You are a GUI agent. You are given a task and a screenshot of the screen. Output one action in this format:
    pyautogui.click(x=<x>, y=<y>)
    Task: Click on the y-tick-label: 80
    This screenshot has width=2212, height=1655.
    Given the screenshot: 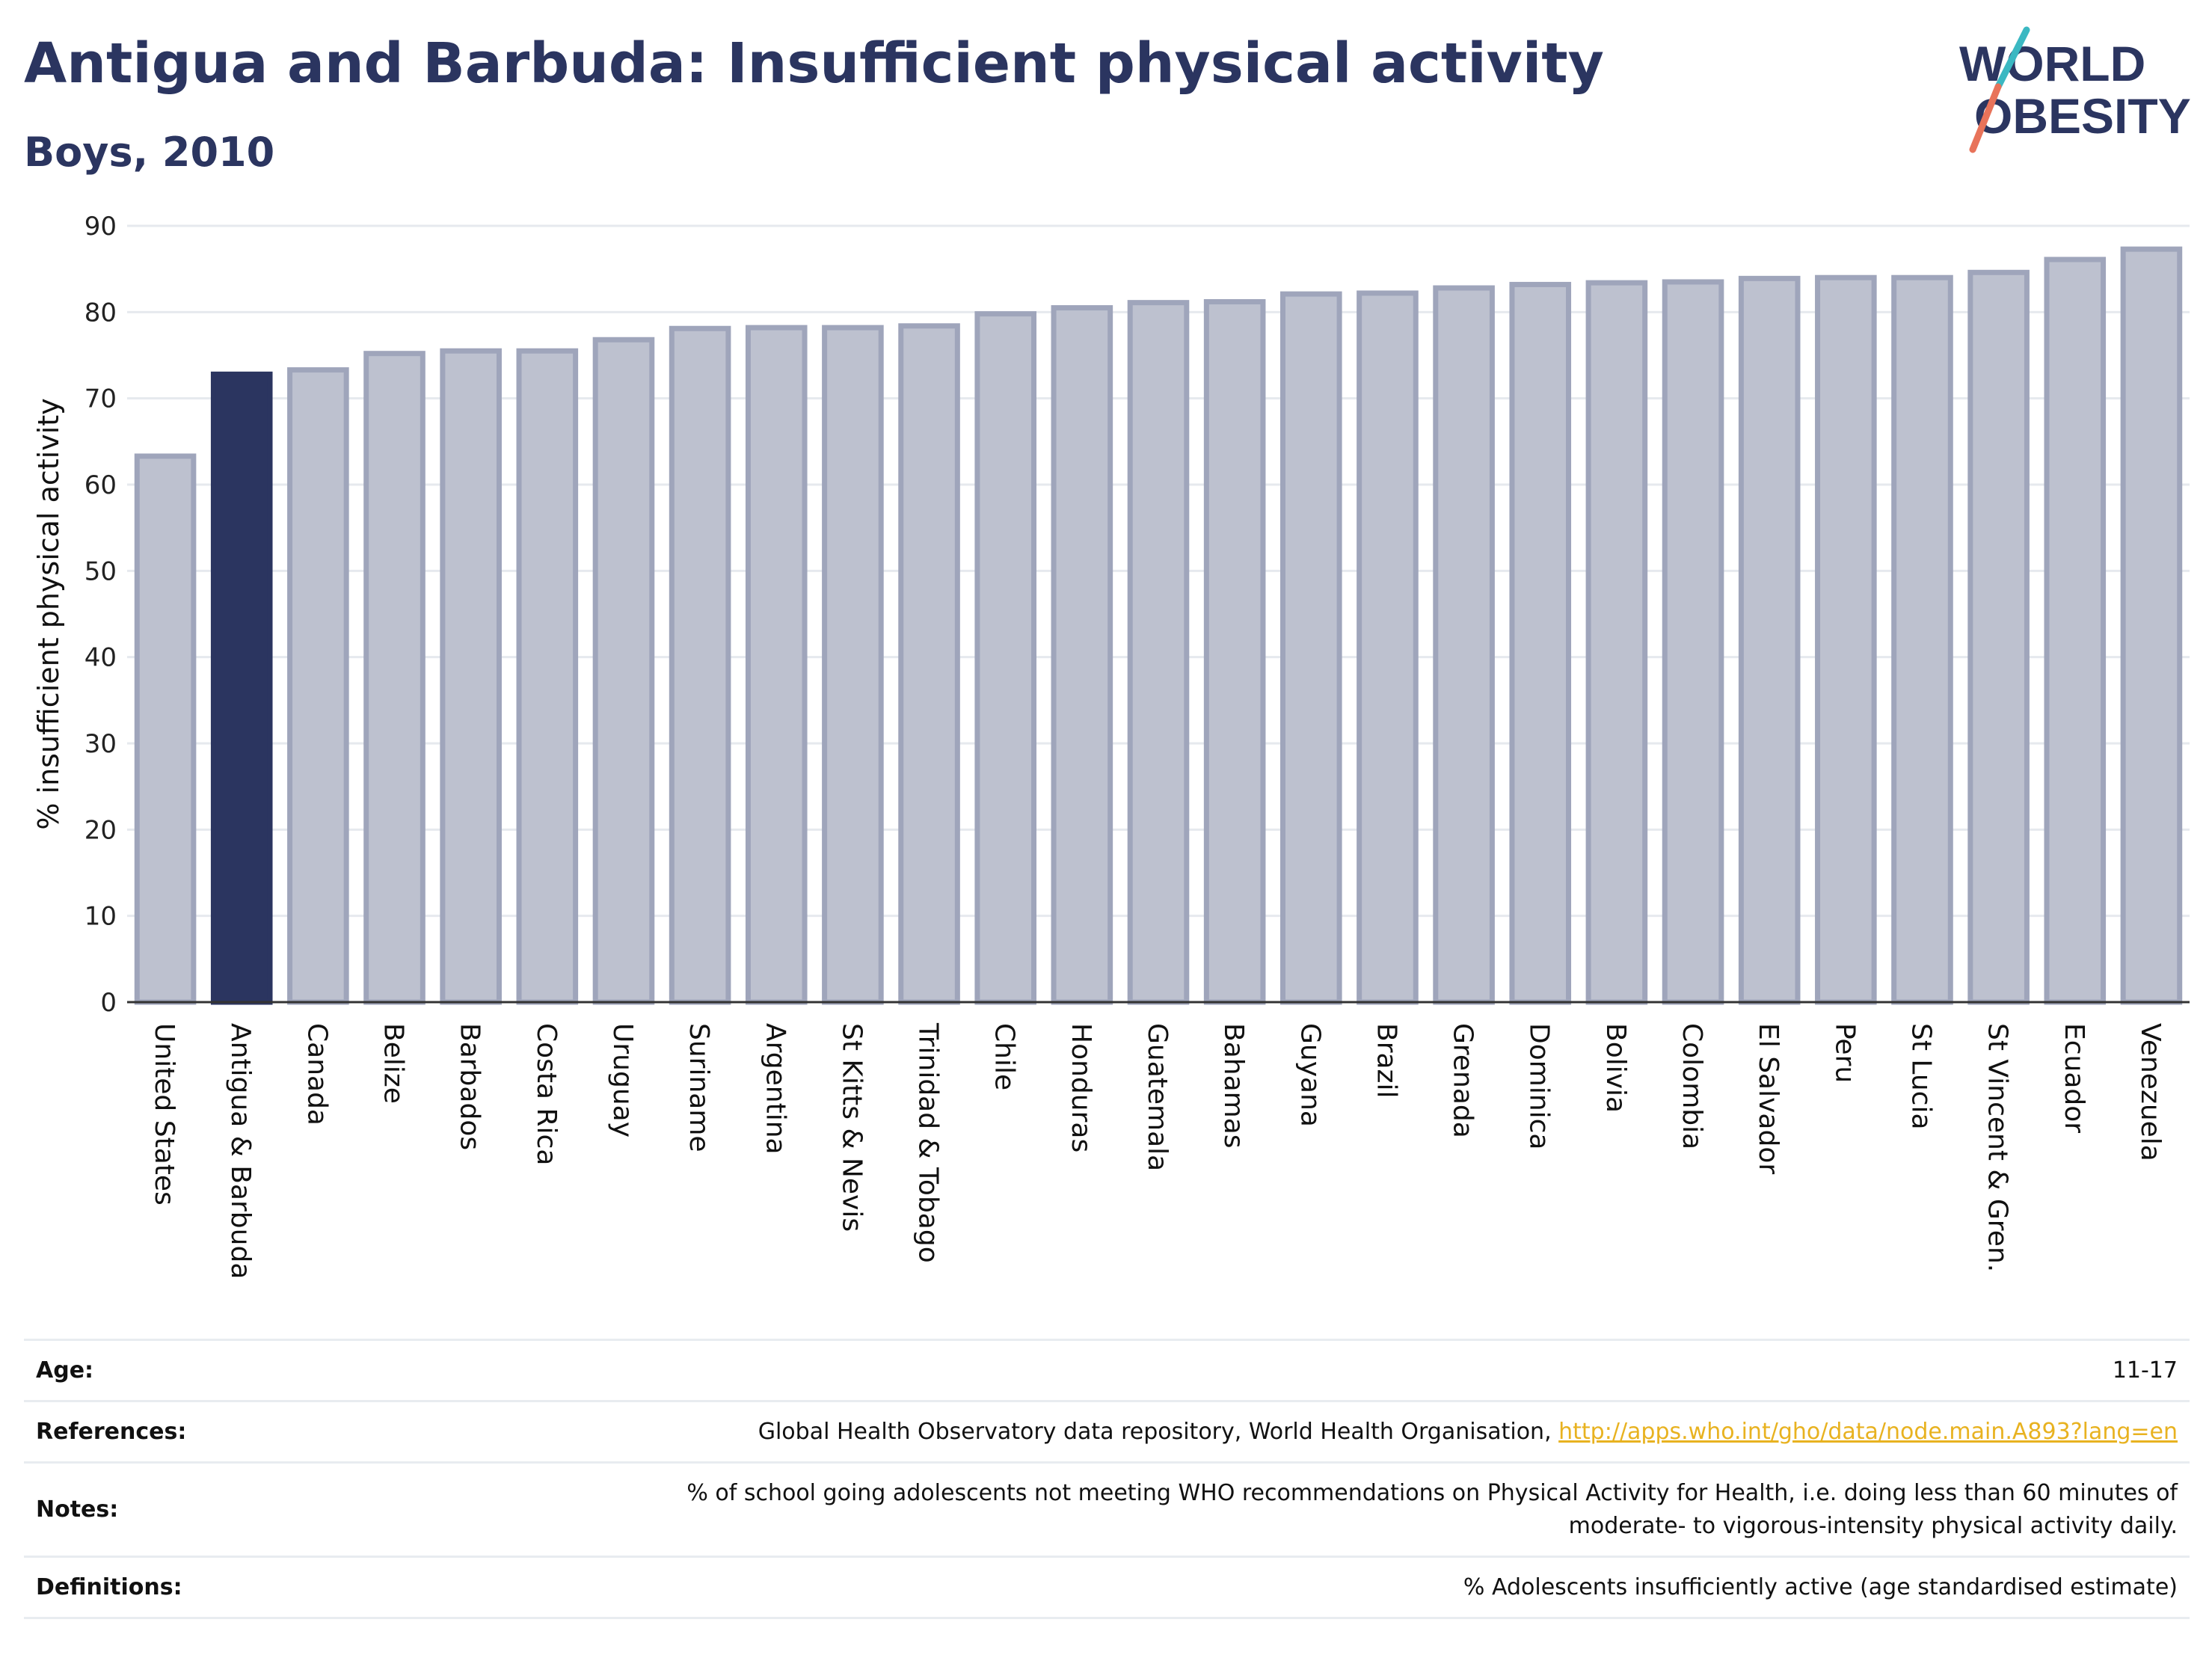 What is the action you would take?
    pyautogui.click(x=101, y=313)
    